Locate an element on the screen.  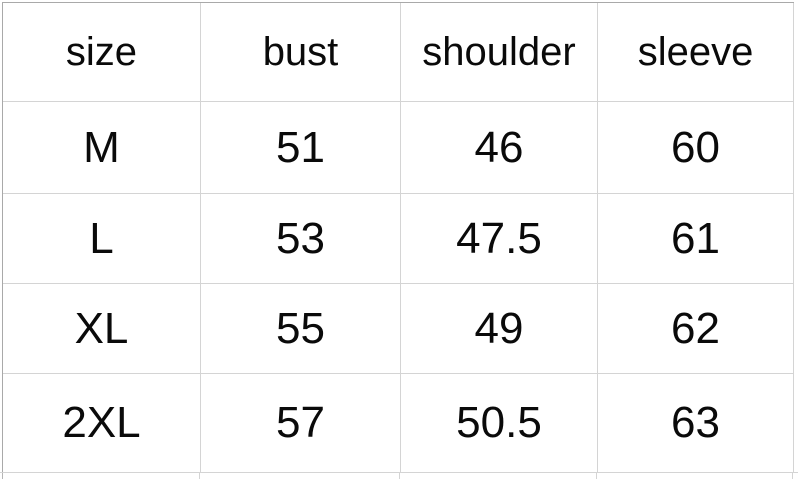
cell-m-bust: 51 is located at coordinates (301, 148).